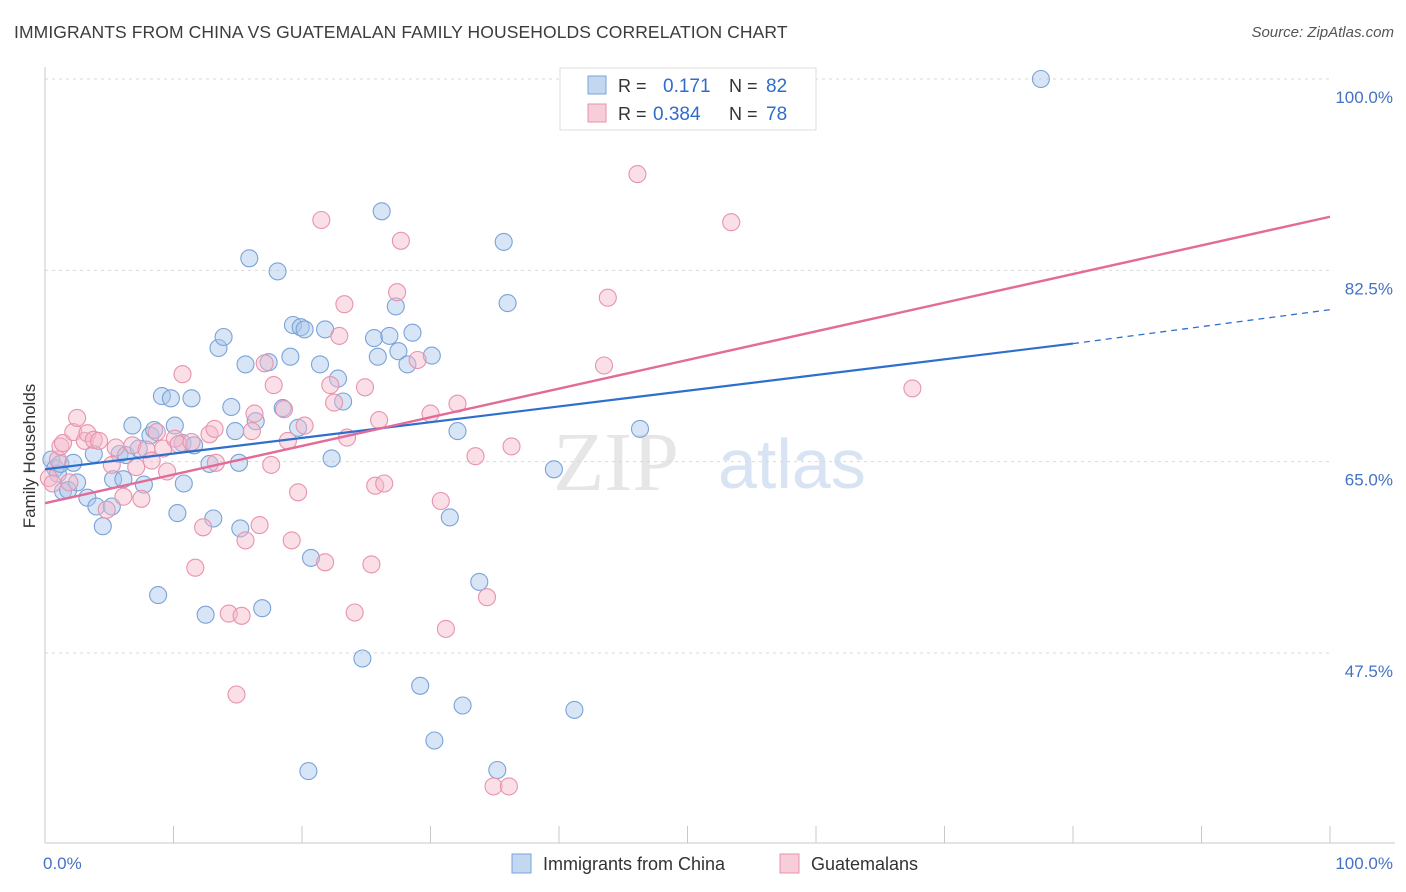 This screenshot has height=892, width=1406. Describe the element at coordinates (743, 114) in the screenshot. I see `legend-guatemalan-n-label: N =` at that location.